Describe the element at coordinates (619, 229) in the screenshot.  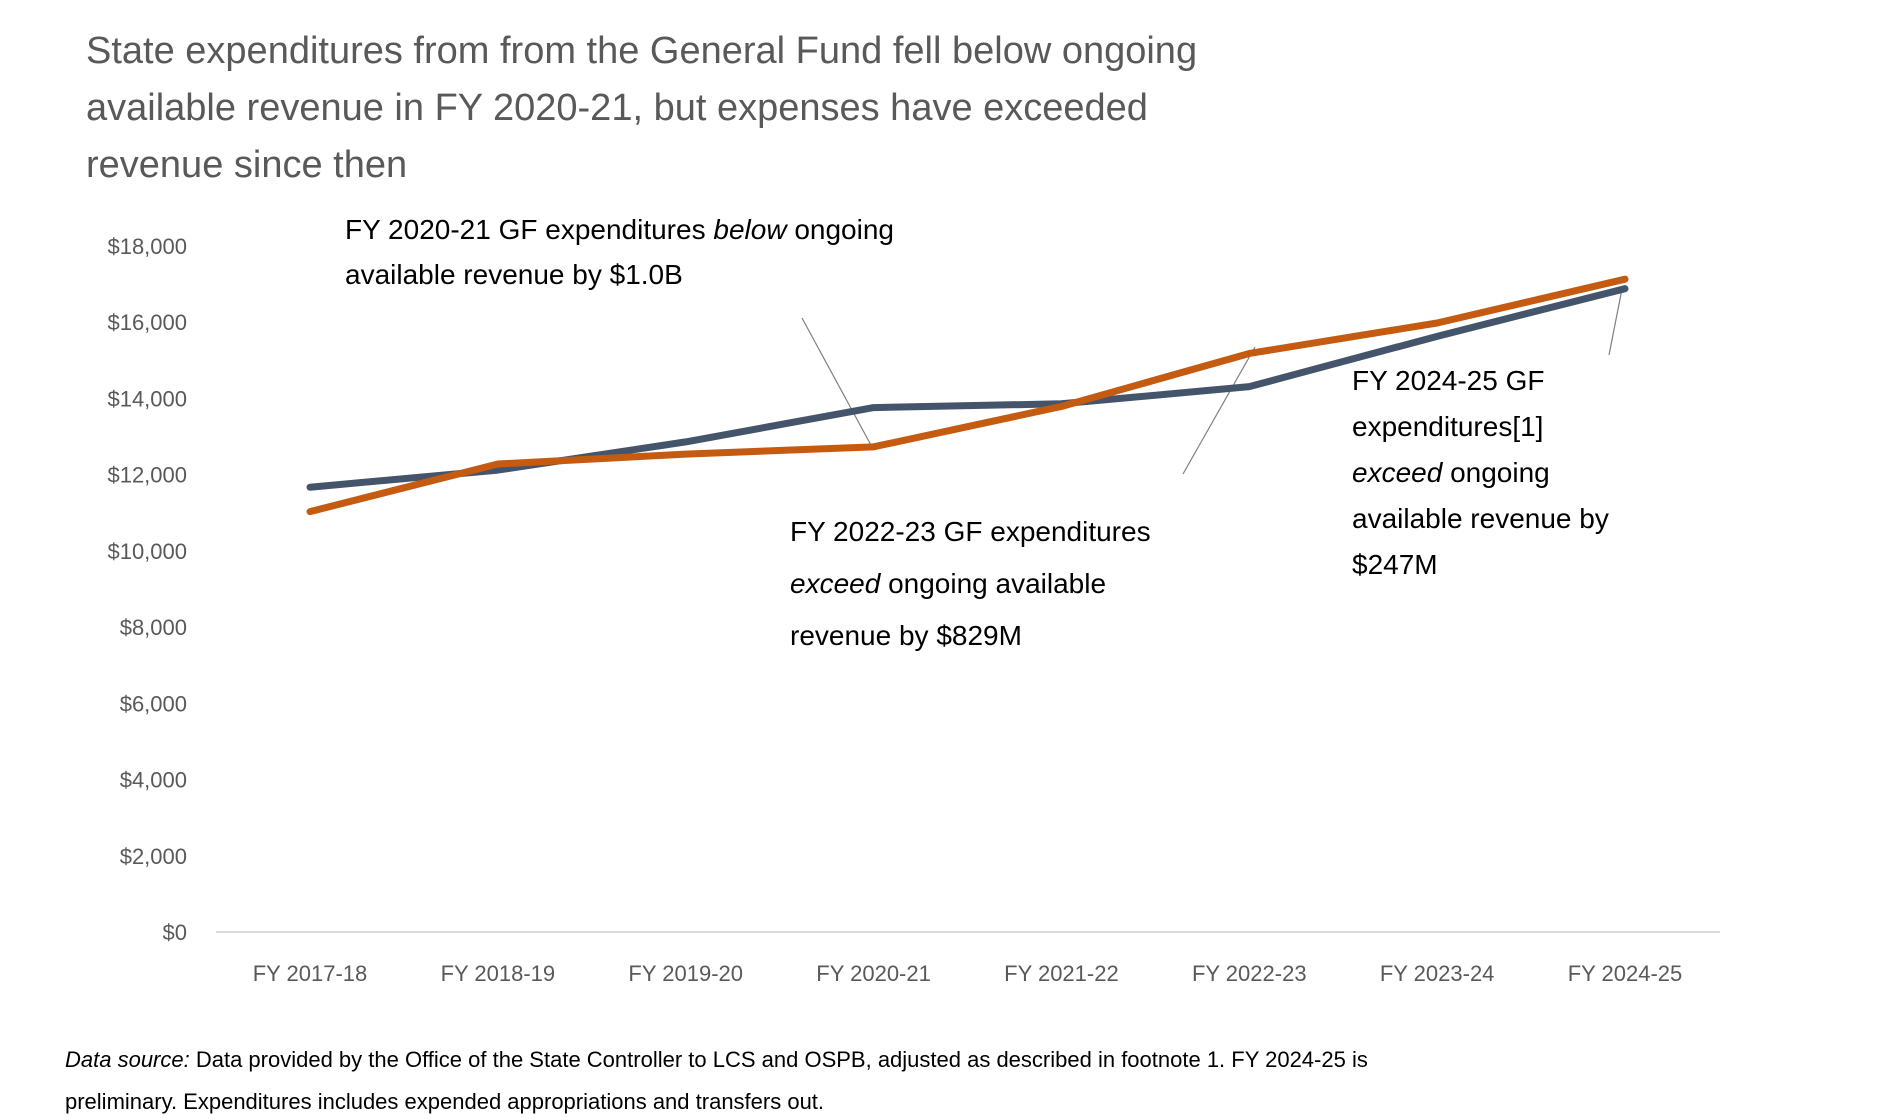
I see `annotation-1-line: FY 2020-21 GF expenditures below ongoing` at that location.